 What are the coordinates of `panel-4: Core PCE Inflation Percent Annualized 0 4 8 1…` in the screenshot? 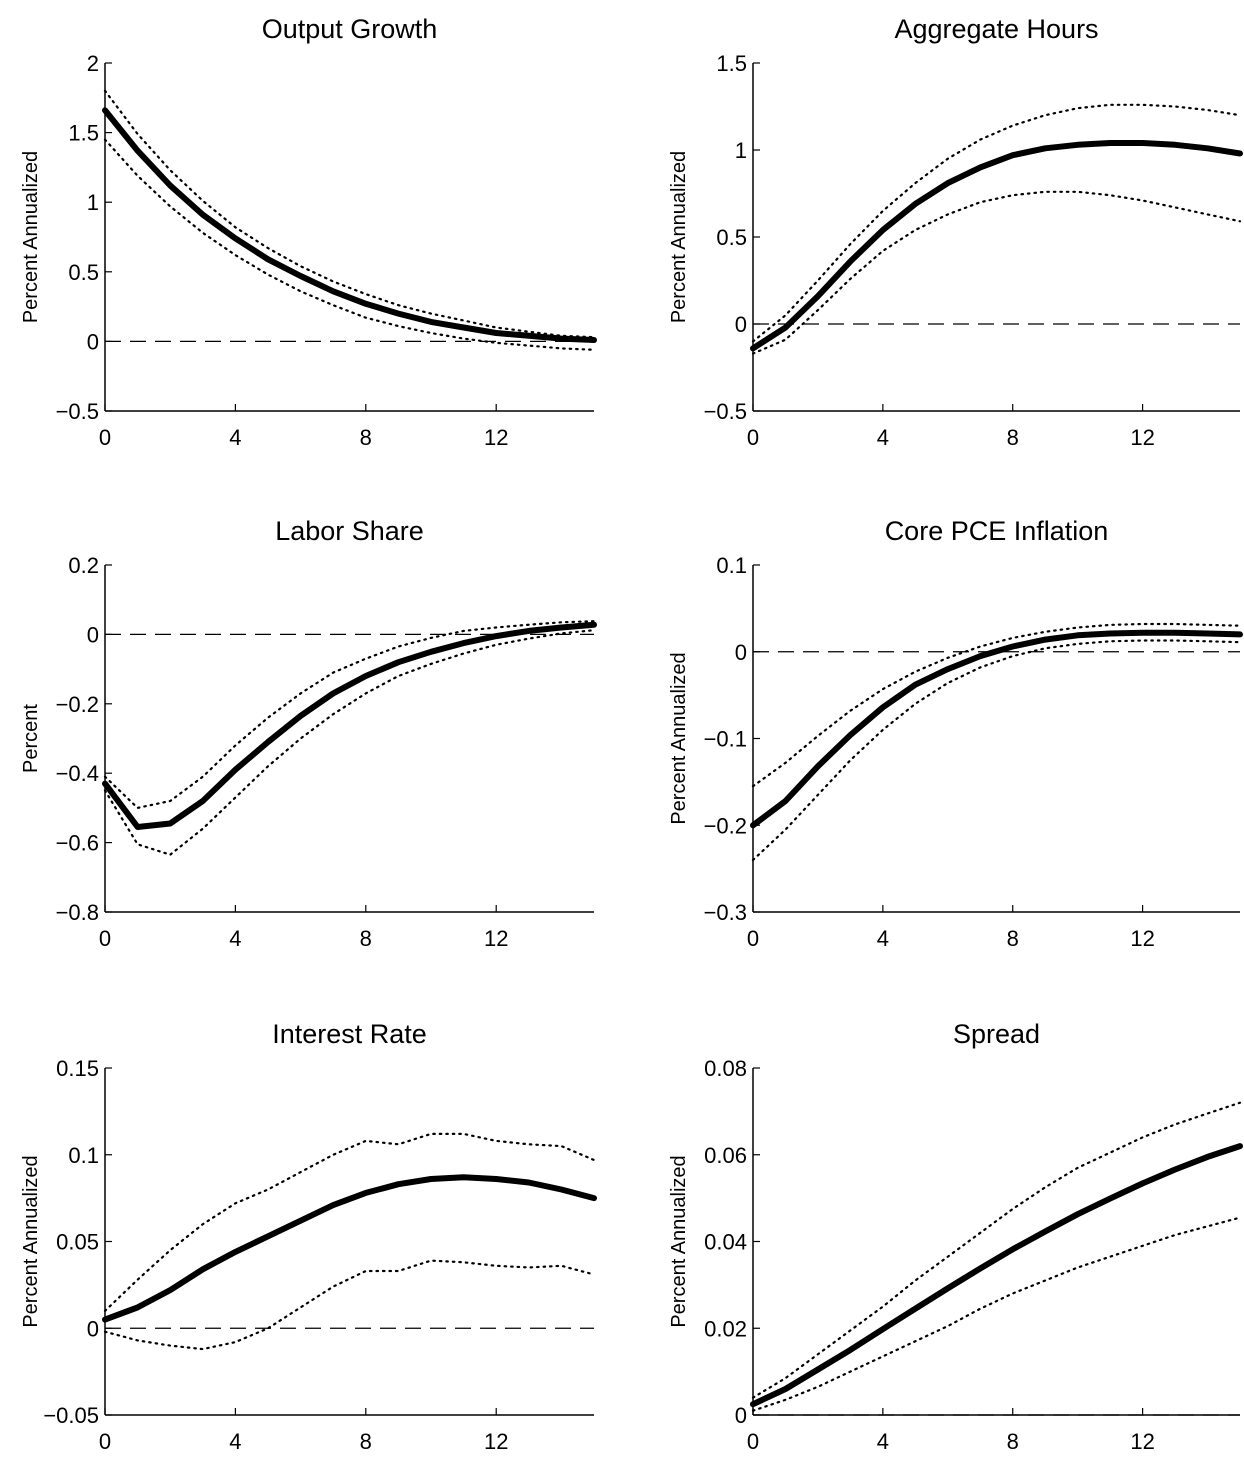 It's located at (955, 733).